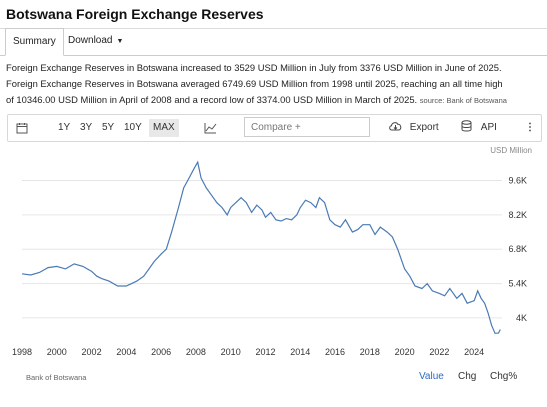 This screenshot has height=407, width=547. What do you see at coordinates (210, 128) in the screenshot?
I see `line-chart-icon` at bounding box center [210, 128].